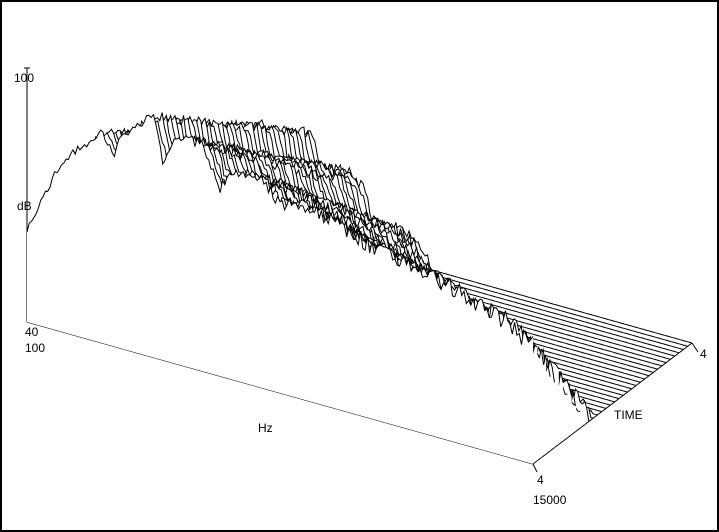  Describe the element at coordinates (628, 415) in the screenshot. I see `time-axis-label: TIME` at that location.